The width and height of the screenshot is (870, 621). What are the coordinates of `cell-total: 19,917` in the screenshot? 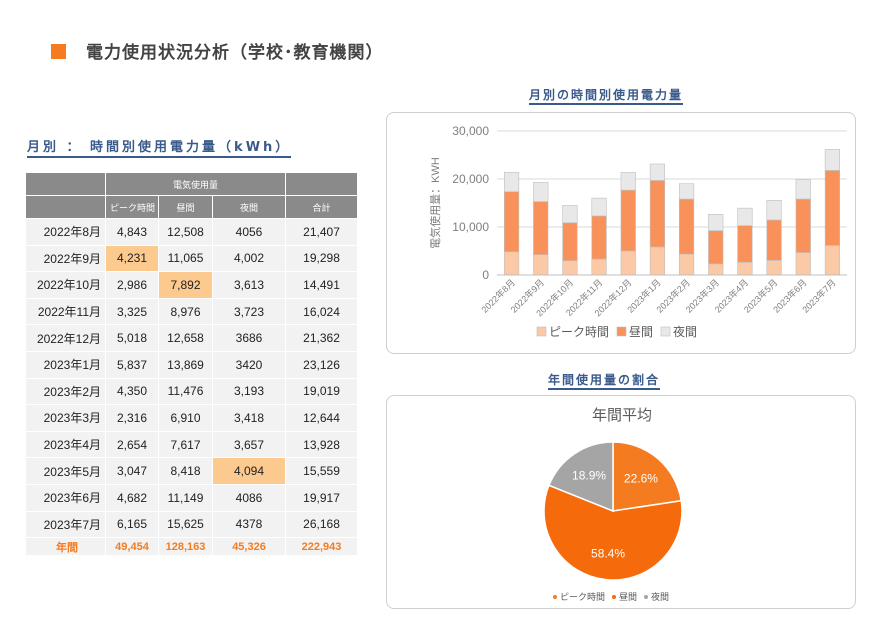 It's located at (322, 497).